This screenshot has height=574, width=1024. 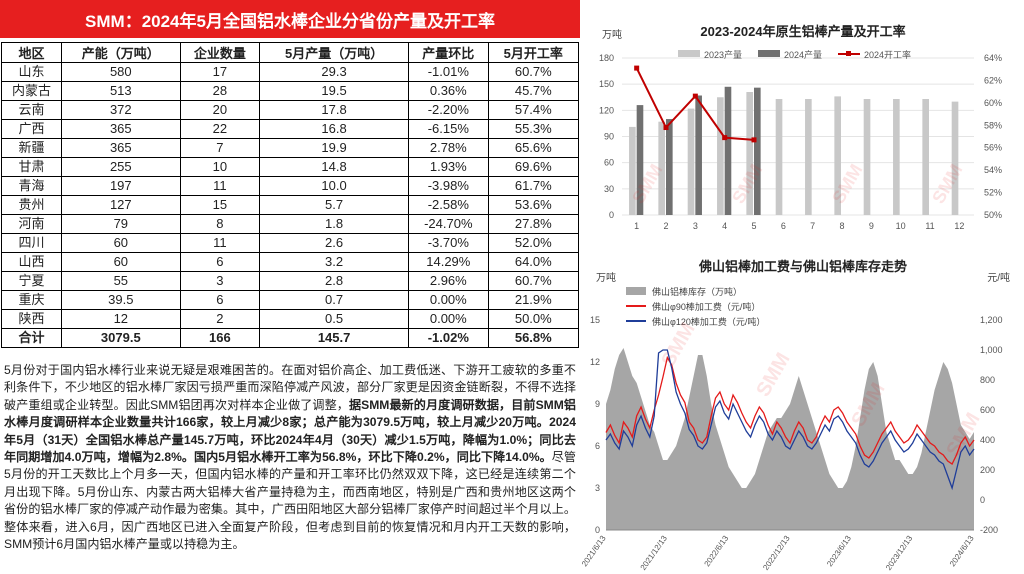 I want to click on table-row: 河南 79 8 1.8 -24.70% 27.8%, so click(x=290, y=224).